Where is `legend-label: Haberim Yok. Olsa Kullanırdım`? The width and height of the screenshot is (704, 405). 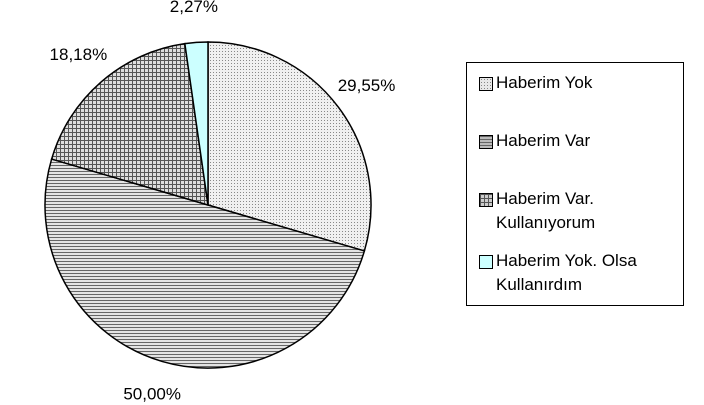
legend-label: Haberim Yok. Olsa Kullanırdım is located at coordinates (566, 272).